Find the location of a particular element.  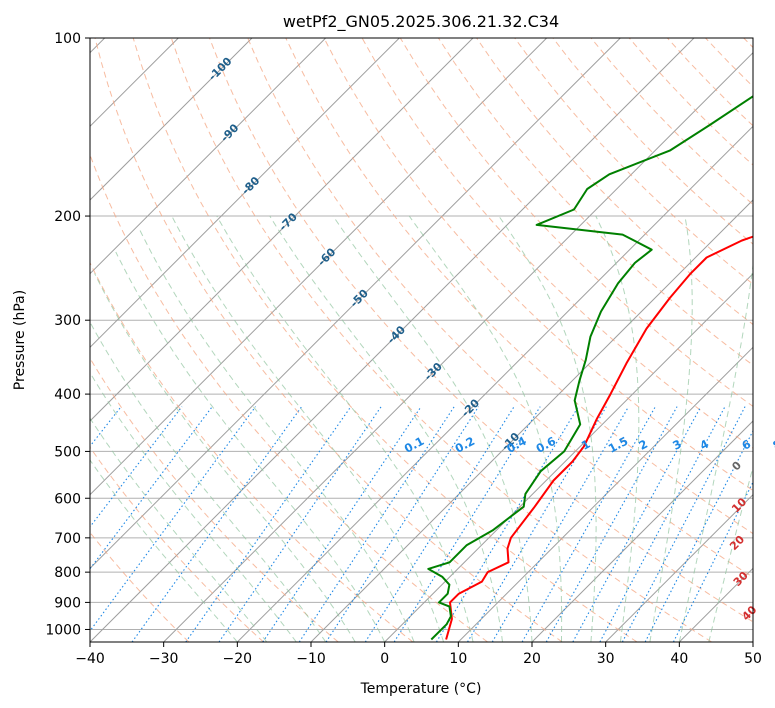

mixing-ratio-label: 4 is located at coordinates (704, 445).